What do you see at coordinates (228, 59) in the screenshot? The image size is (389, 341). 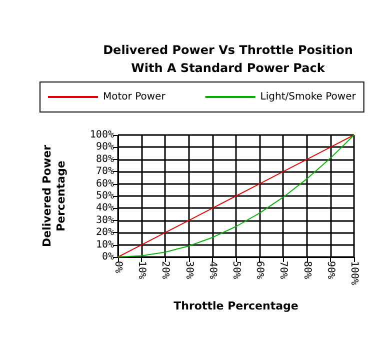 I see `chart-title: Delivered Power Vs Throttle Position With A Standard Power Pack` at bounding box center [228, 59].